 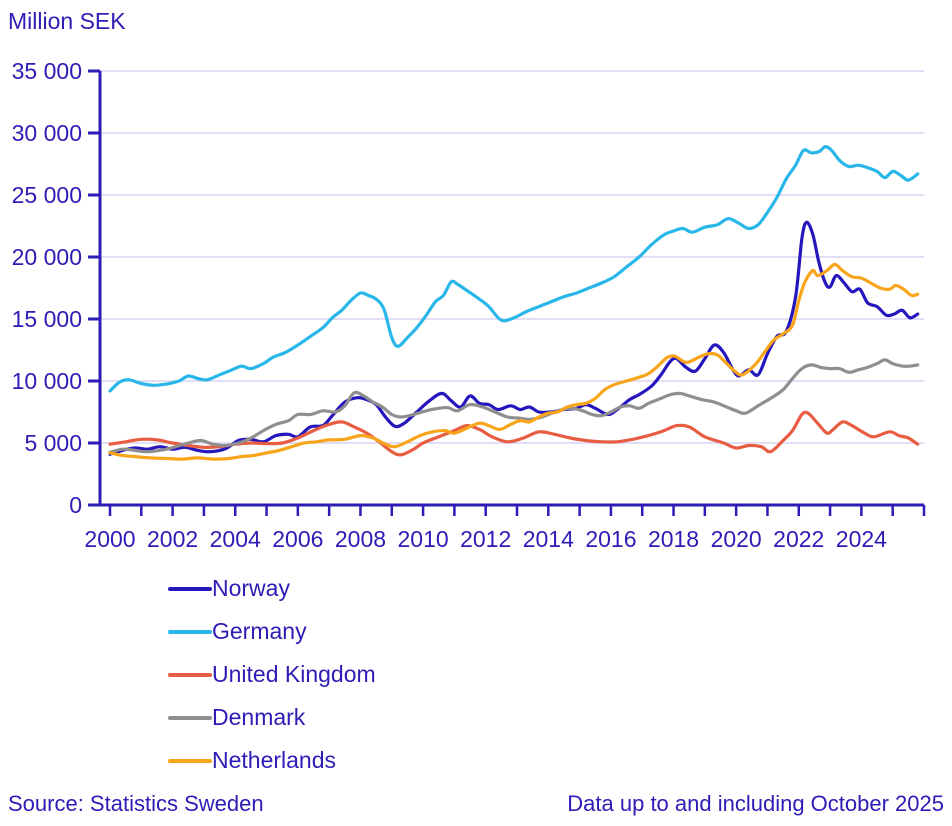 I want to click on chart-unit-title: Million SEK, so click(x=67, y=21).